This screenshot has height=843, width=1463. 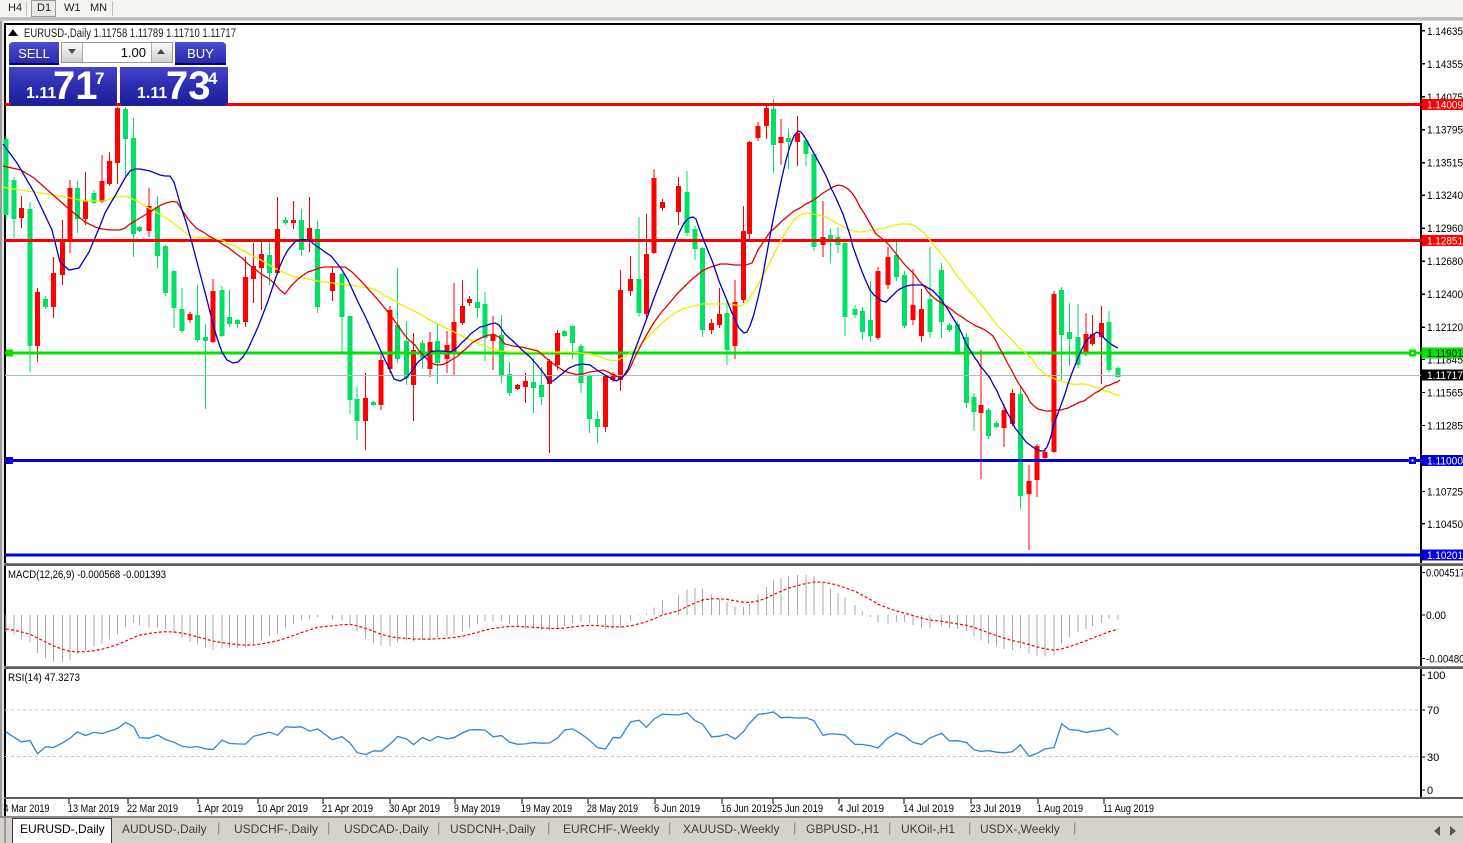 What do you see at coordinates (347, 809) in the screenshot?
I see `svg-text: 21 Apr 2019` at bounding box center [347, 809].